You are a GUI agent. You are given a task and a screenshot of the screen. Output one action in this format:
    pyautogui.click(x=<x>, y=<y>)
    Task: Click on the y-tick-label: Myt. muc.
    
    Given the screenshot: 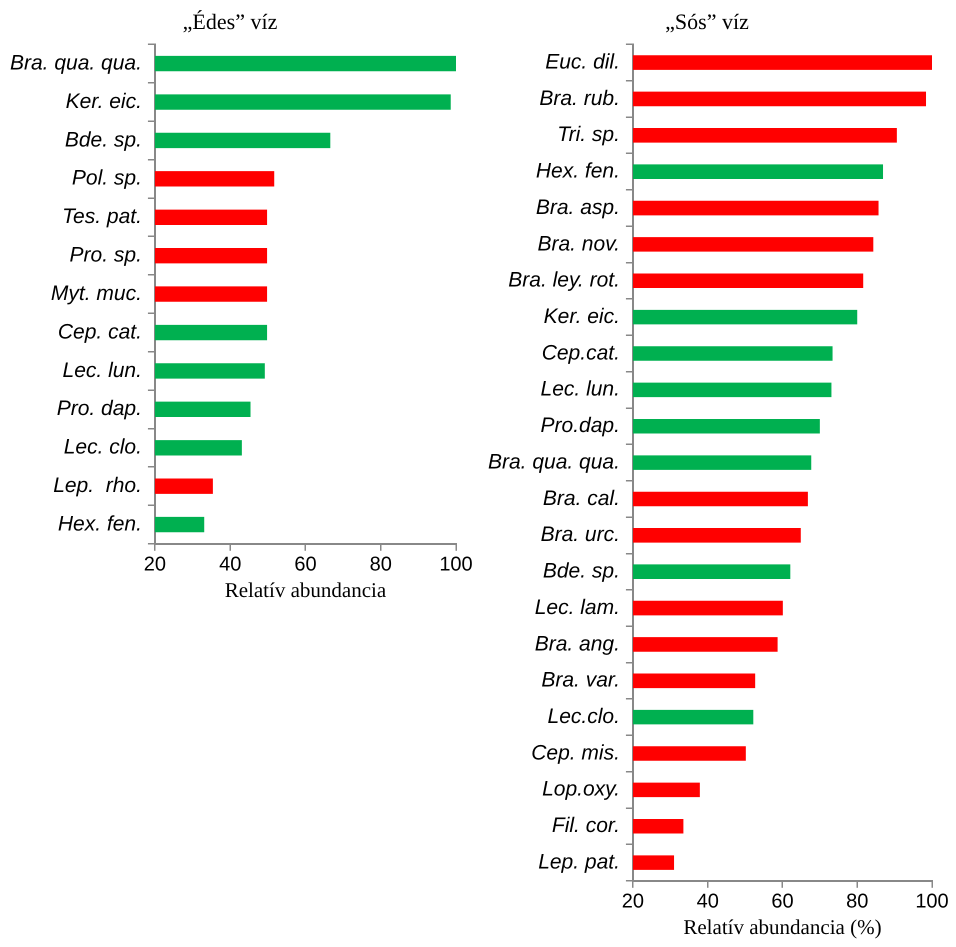 What is the action you would take?
    pyautogui.click(x=96, y=293)
    